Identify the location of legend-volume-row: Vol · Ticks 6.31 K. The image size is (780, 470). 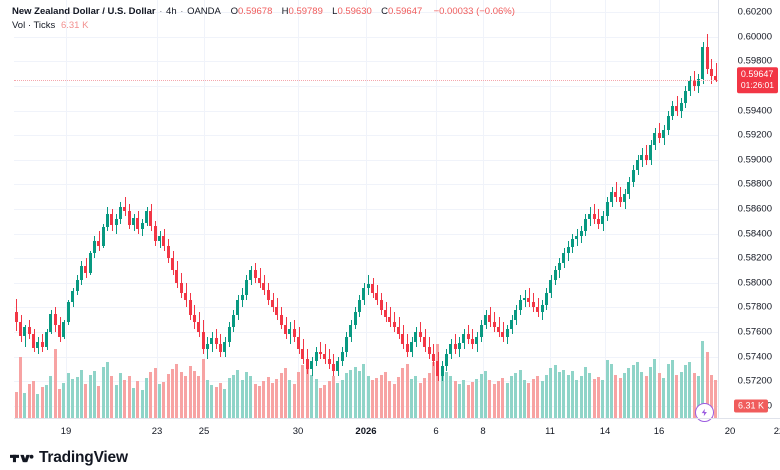
(263, 26).